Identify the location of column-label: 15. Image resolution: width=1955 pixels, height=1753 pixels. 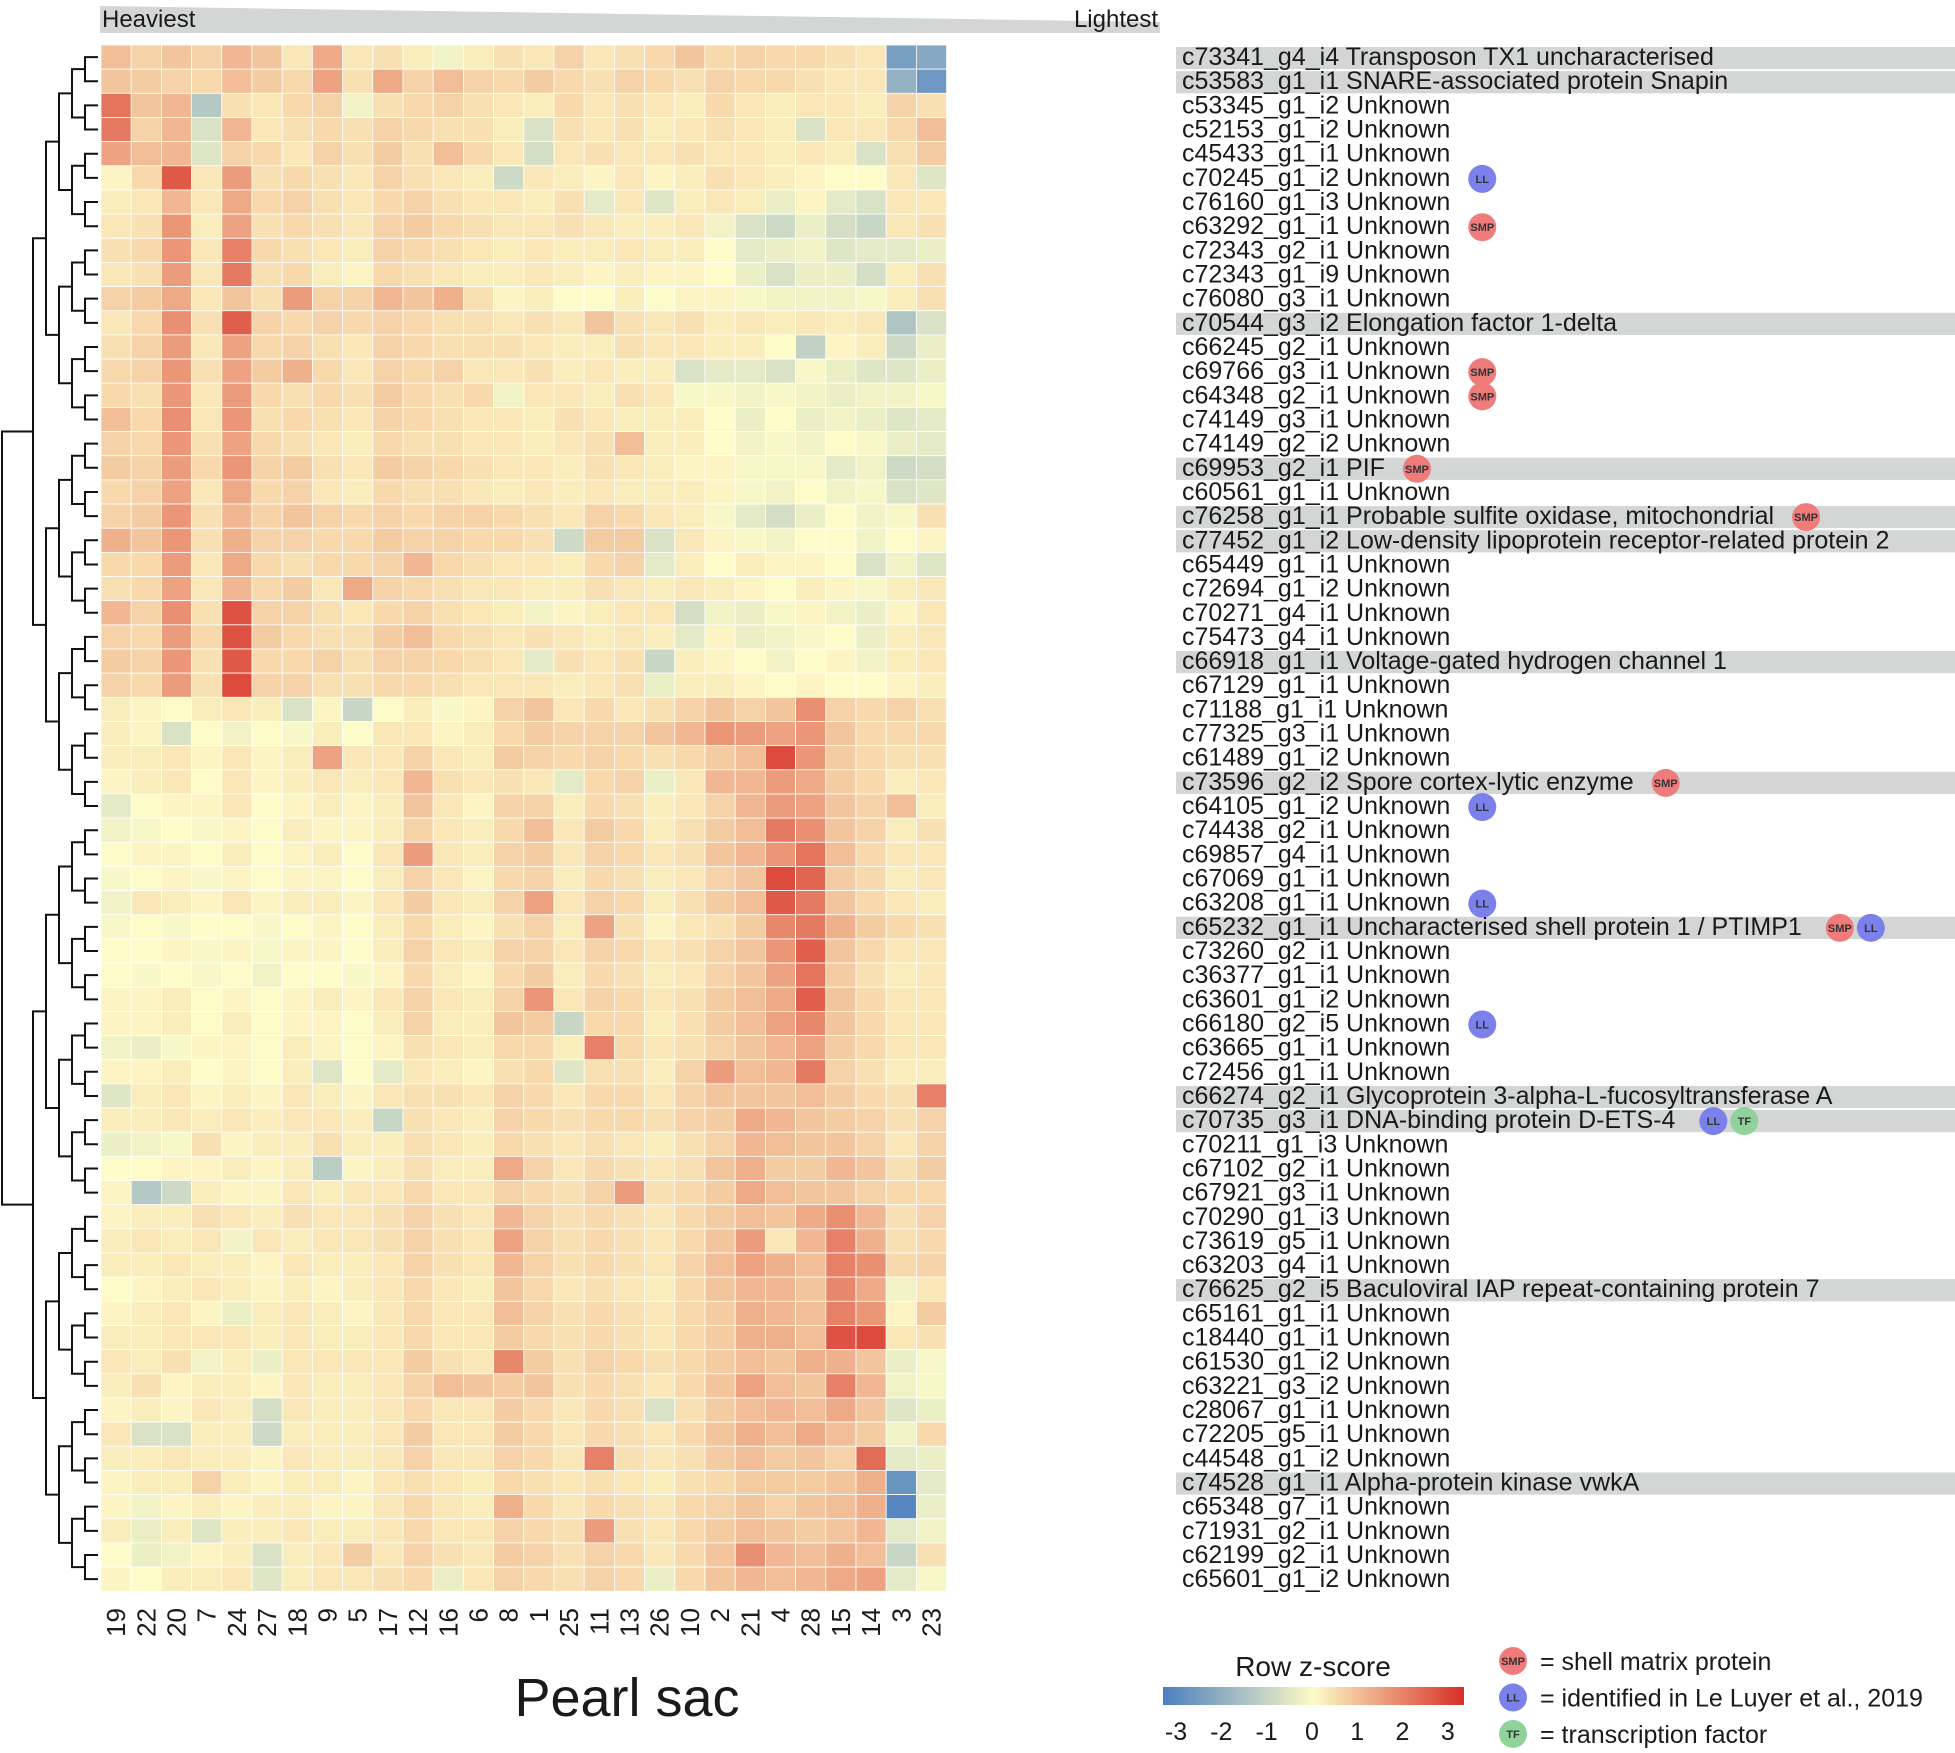
(841, 1622).